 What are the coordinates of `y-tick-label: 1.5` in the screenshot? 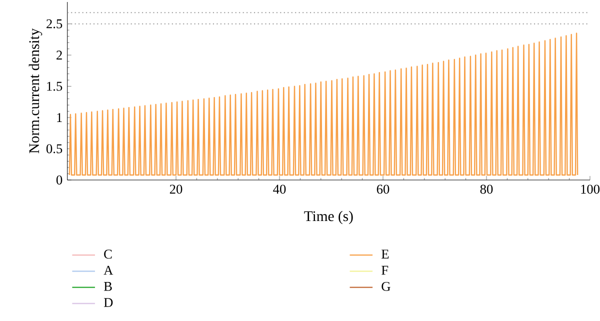 It's located at (54, 86).